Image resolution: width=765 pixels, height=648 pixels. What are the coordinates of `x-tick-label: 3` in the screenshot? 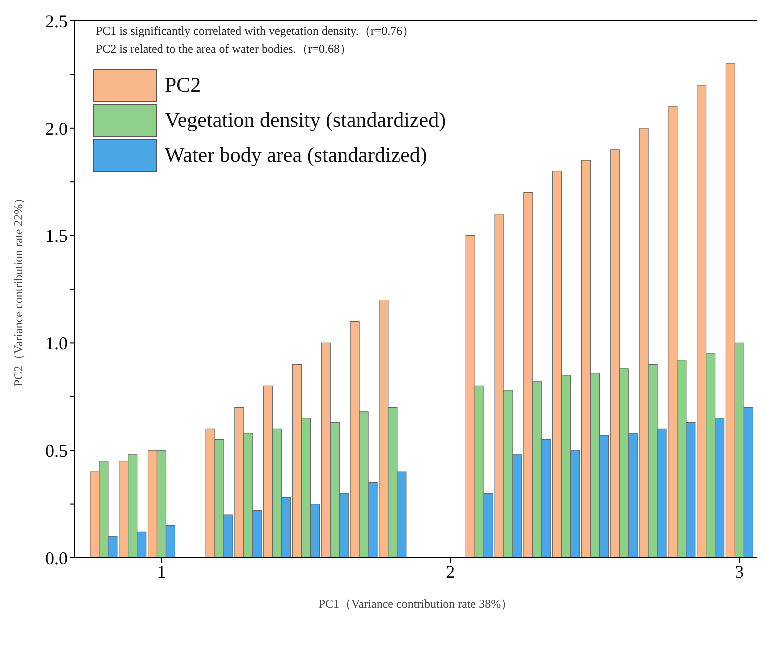 It's located at (739, 572).